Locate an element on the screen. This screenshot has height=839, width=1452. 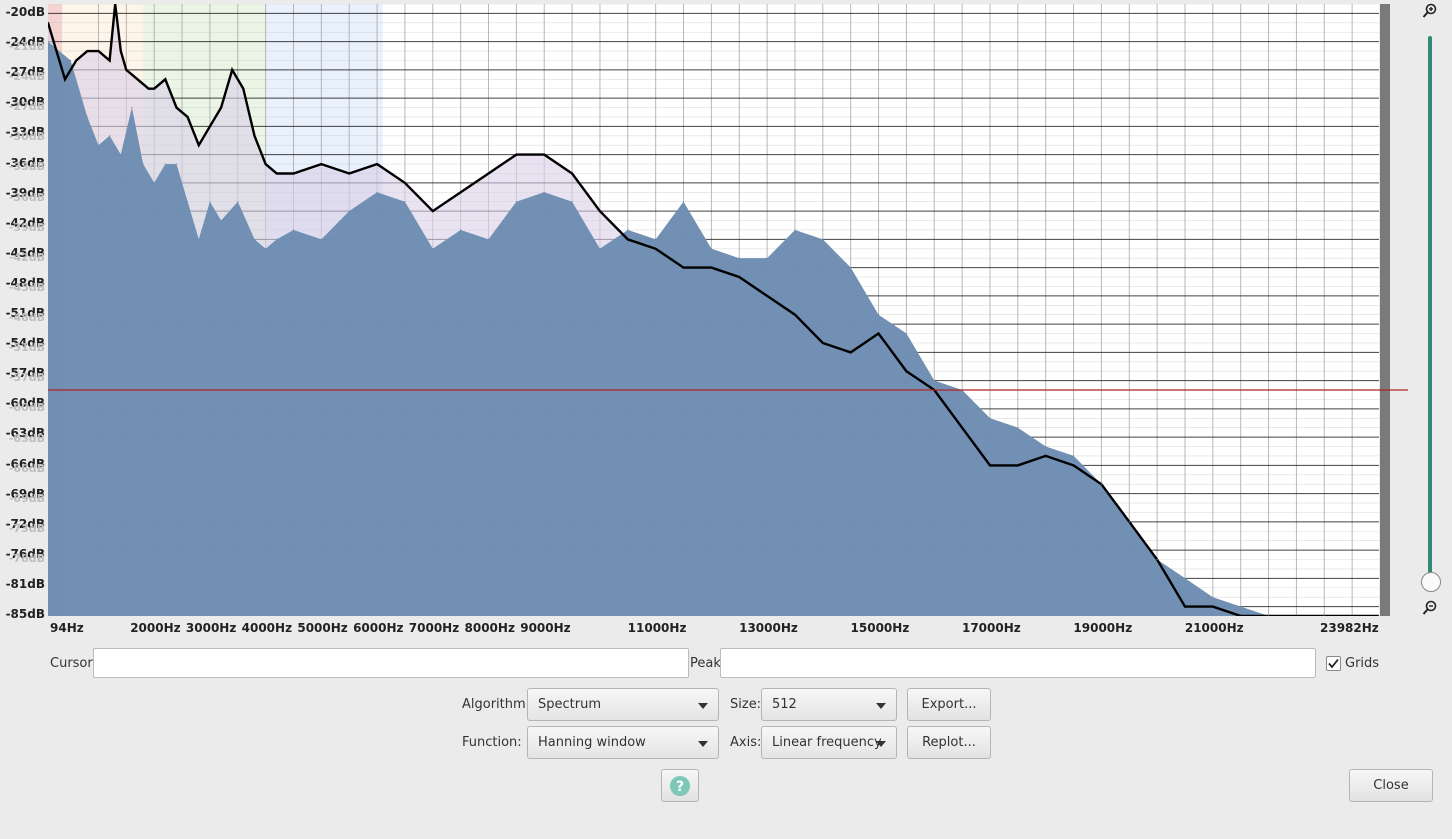
frequency-tick-label: 8000Hz is located at coordinates (489, 628).